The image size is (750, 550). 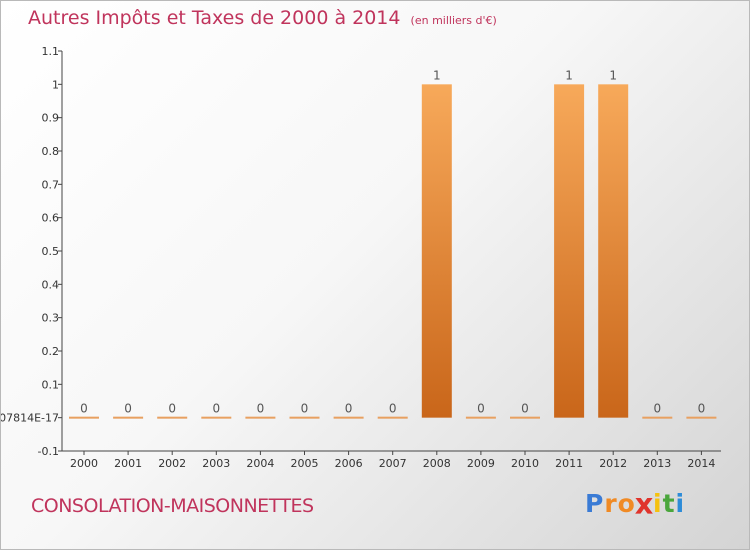 What do you see at coordinates (128, 463) in the screenshot?
I see `x-tick-label: 2001` at bounding box center [128, 463].